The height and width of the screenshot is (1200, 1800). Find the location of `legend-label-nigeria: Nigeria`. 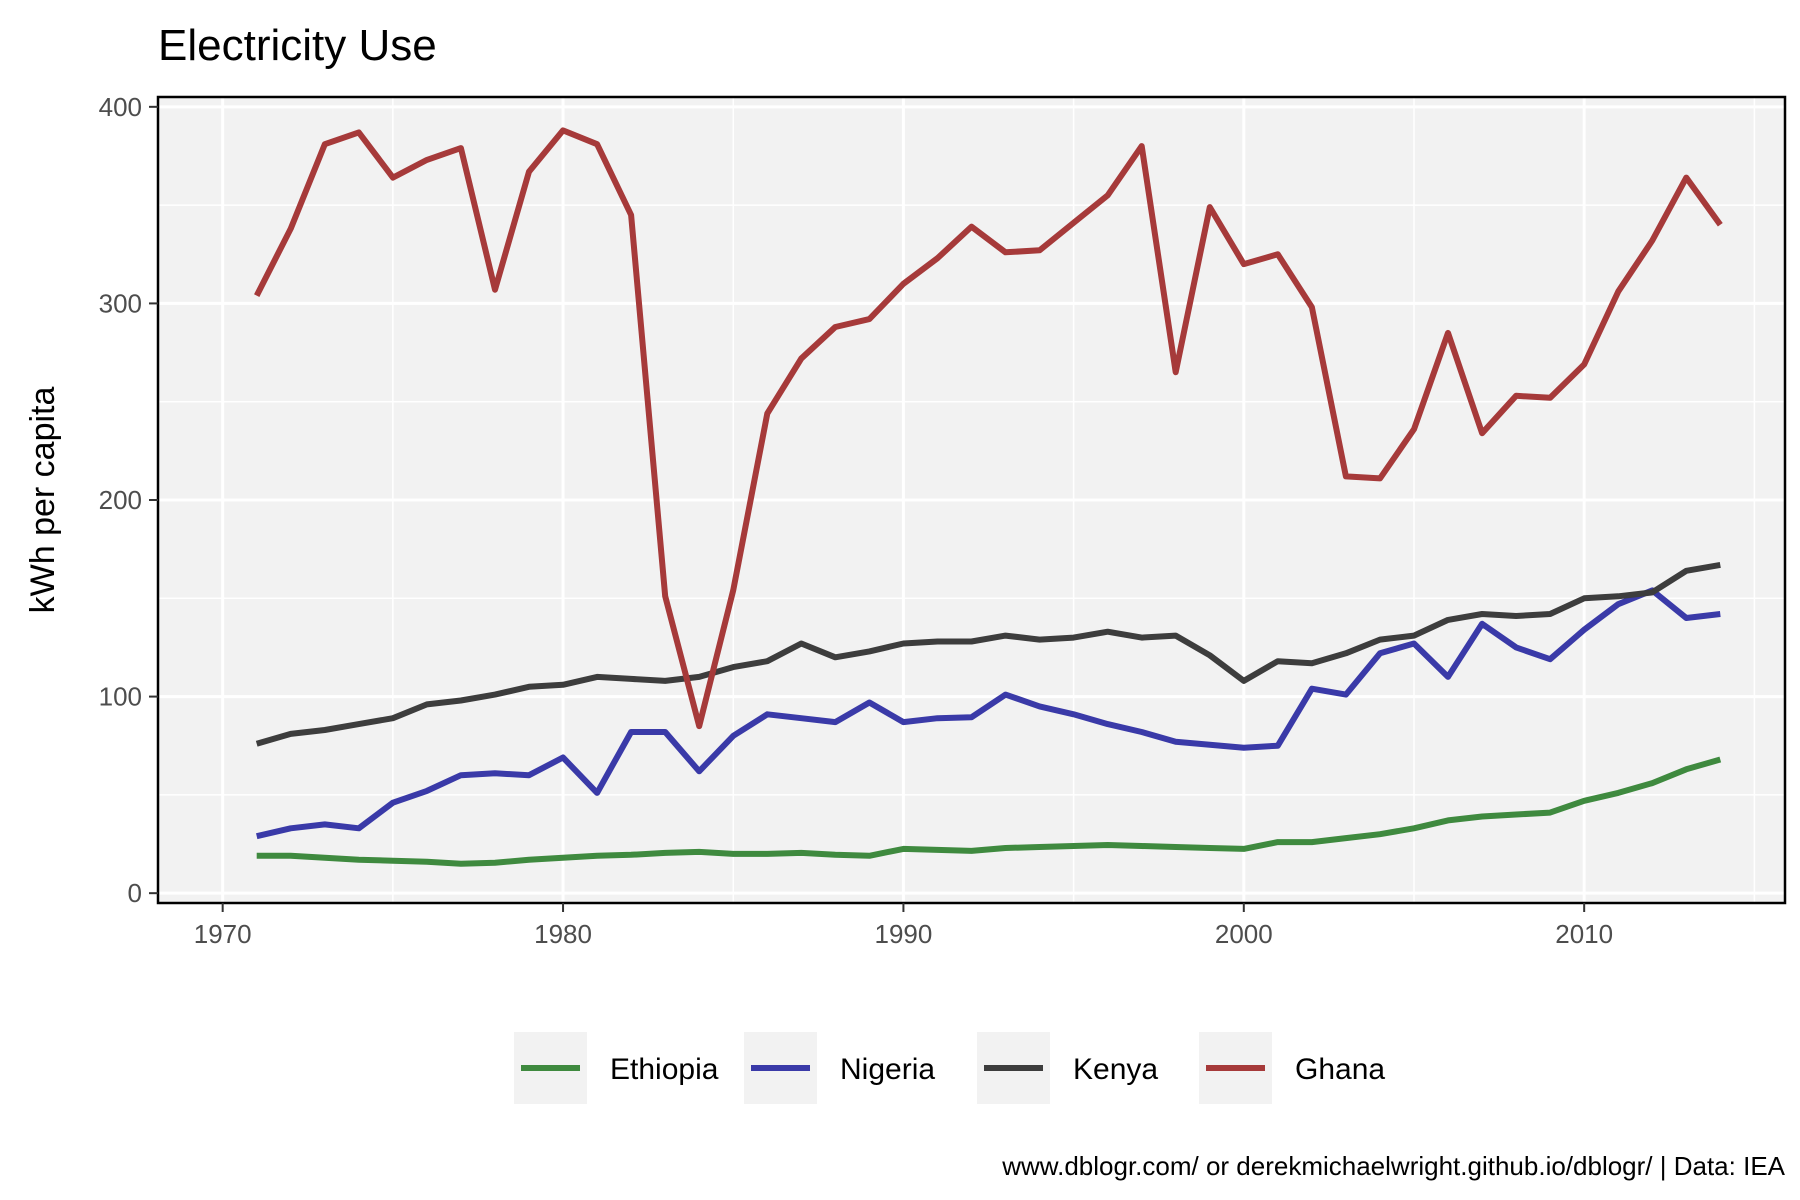

legend-label-nigeria: Nigeria is located at coordinates (887, 1069).